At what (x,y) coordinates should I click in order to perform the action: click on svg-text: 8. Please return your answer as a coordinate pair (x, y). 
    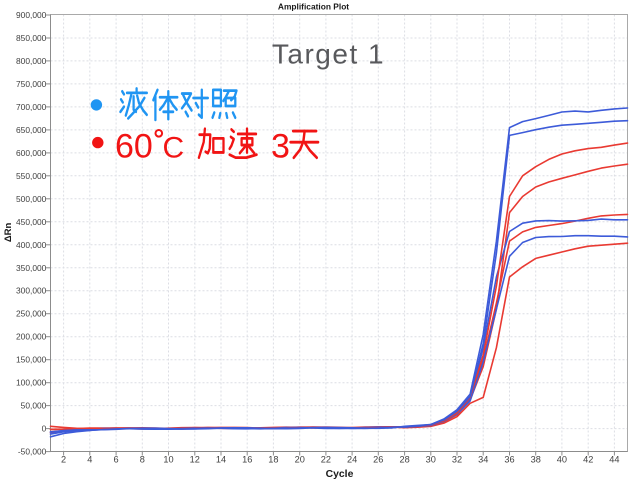
    Looking at the image, I should click on (142, 460).